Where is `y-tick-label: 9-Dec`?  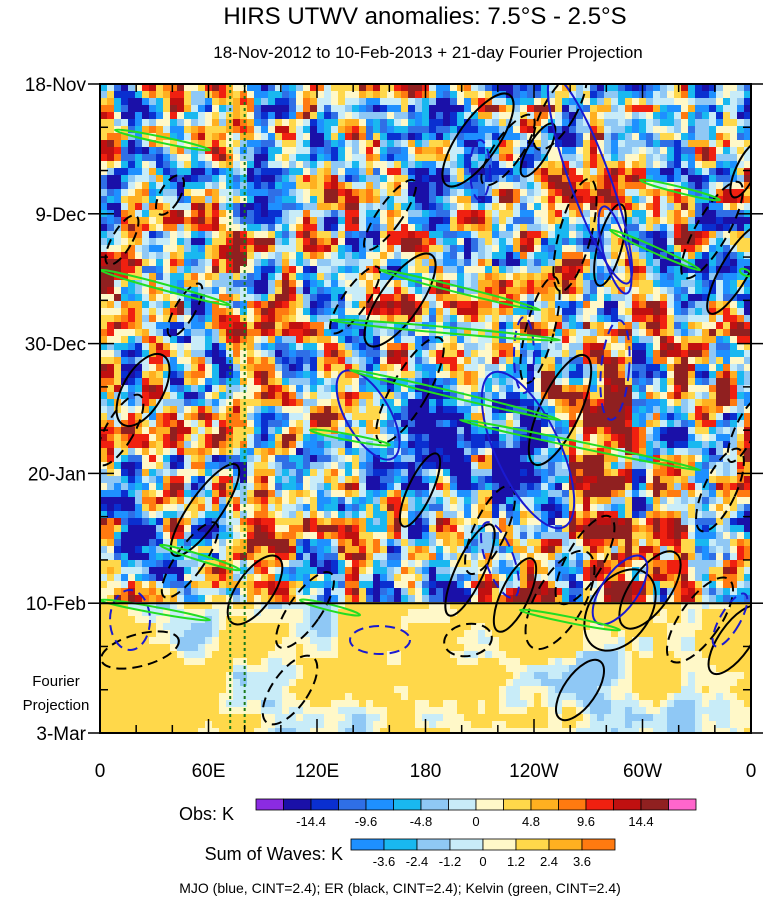 y-tick-label: 9-Dec is located at coordinates (60, 215).